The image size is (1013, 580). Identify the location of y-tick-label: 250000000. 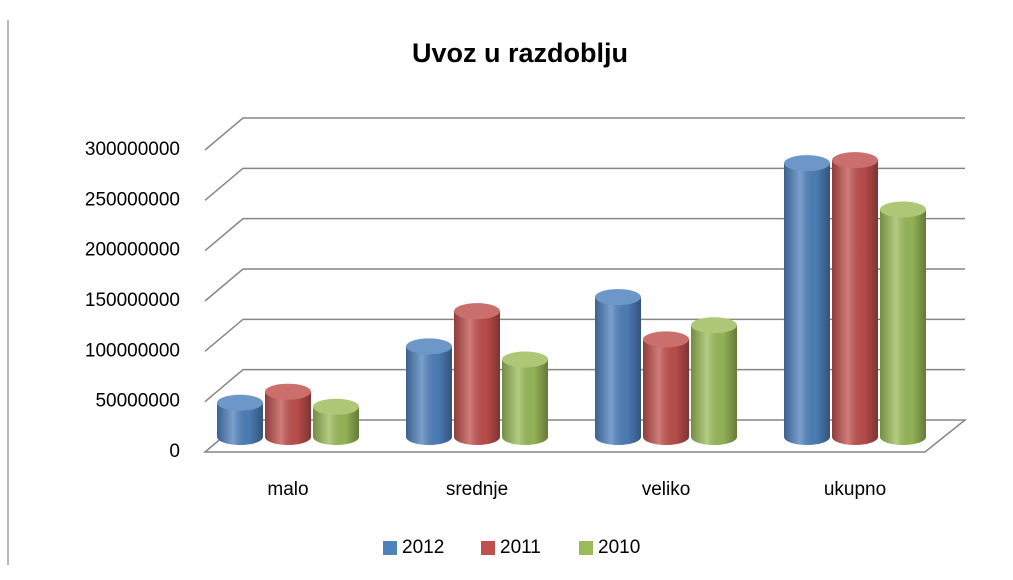
(132, 199).